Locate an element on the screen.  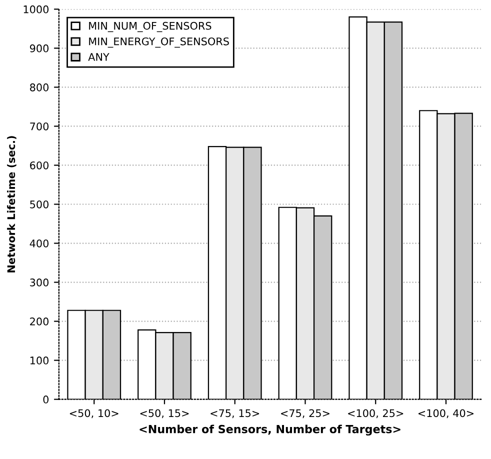
y-tick-label: 1000 is located at coordinates (36, 9).